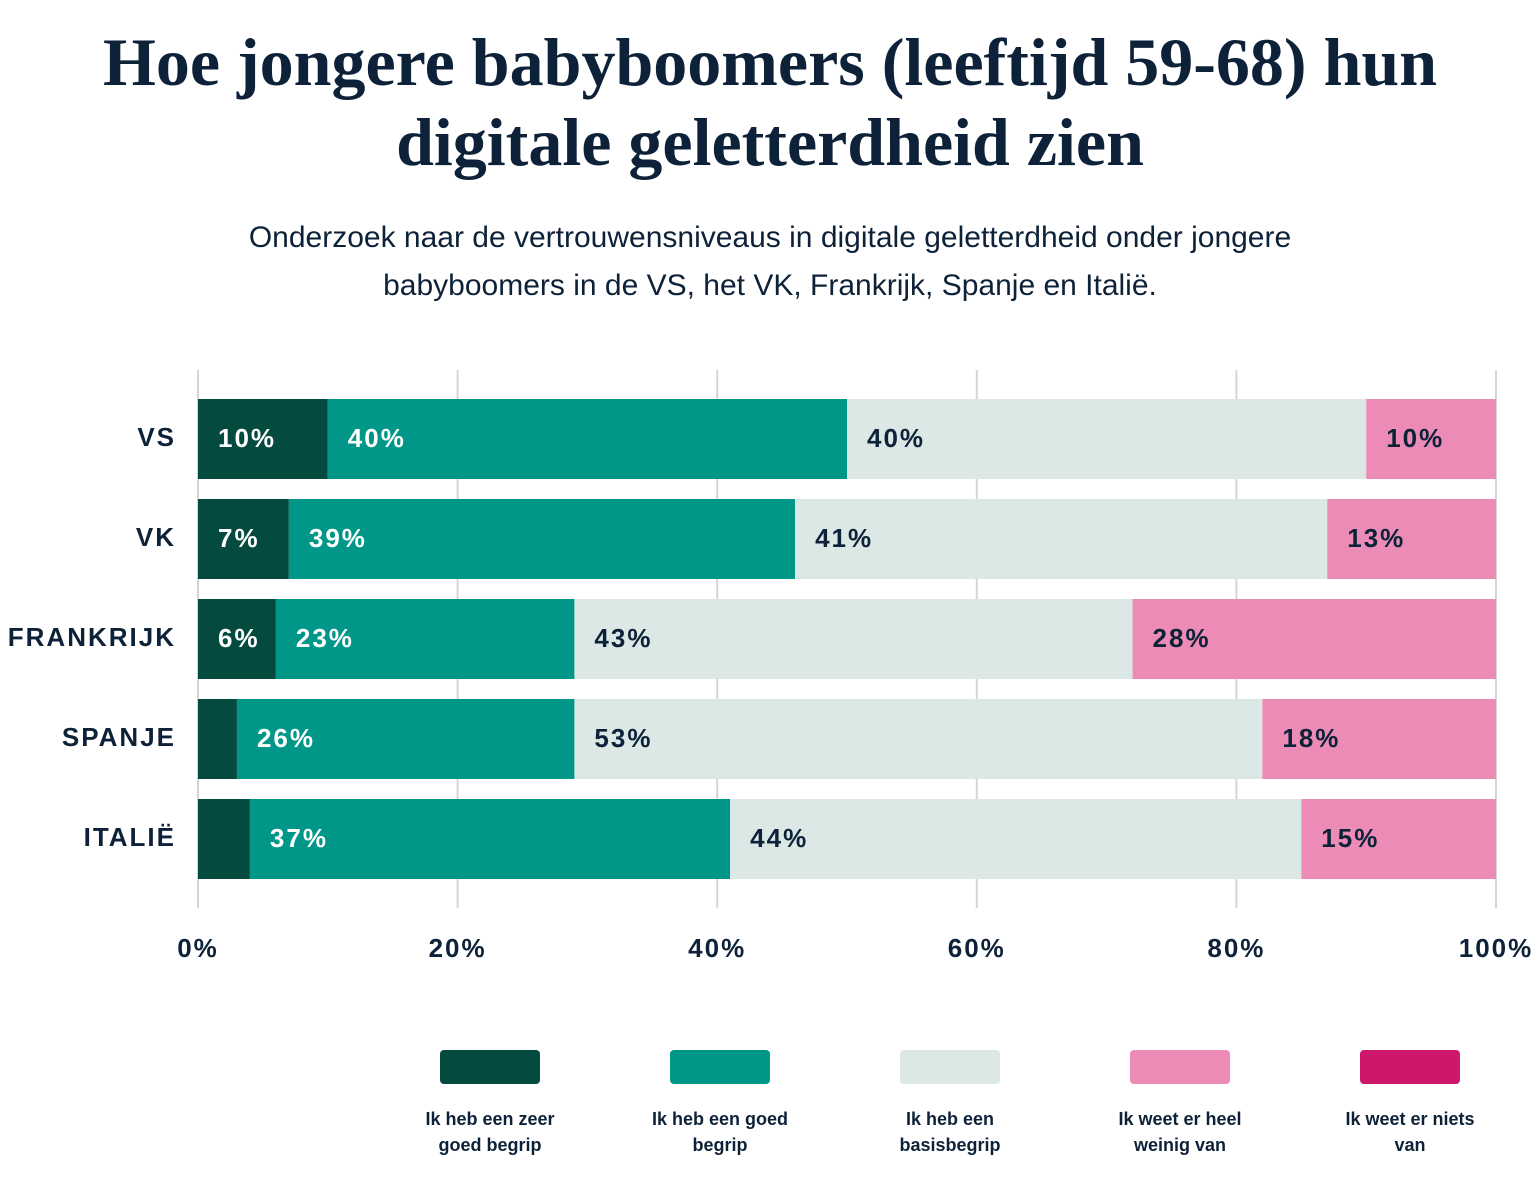  I want to click on y-tick-label: ITALIË, so click(130, 837).